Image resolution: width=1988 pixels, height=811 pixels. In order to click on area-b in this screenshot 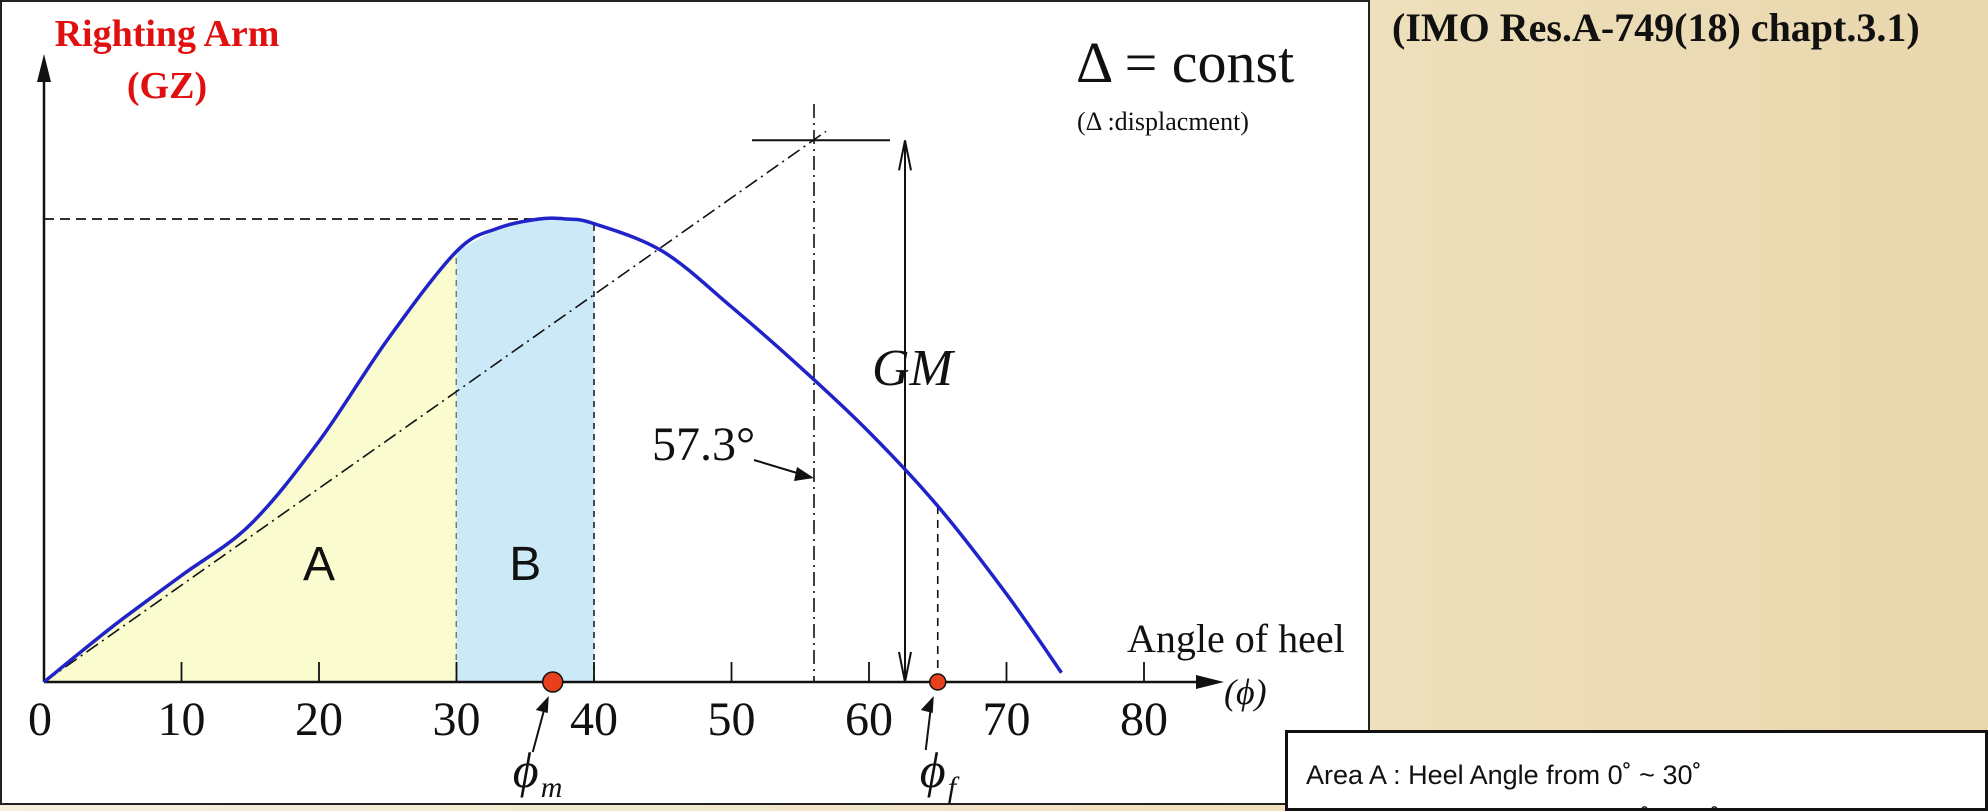, I will do `click(525, 450)`.